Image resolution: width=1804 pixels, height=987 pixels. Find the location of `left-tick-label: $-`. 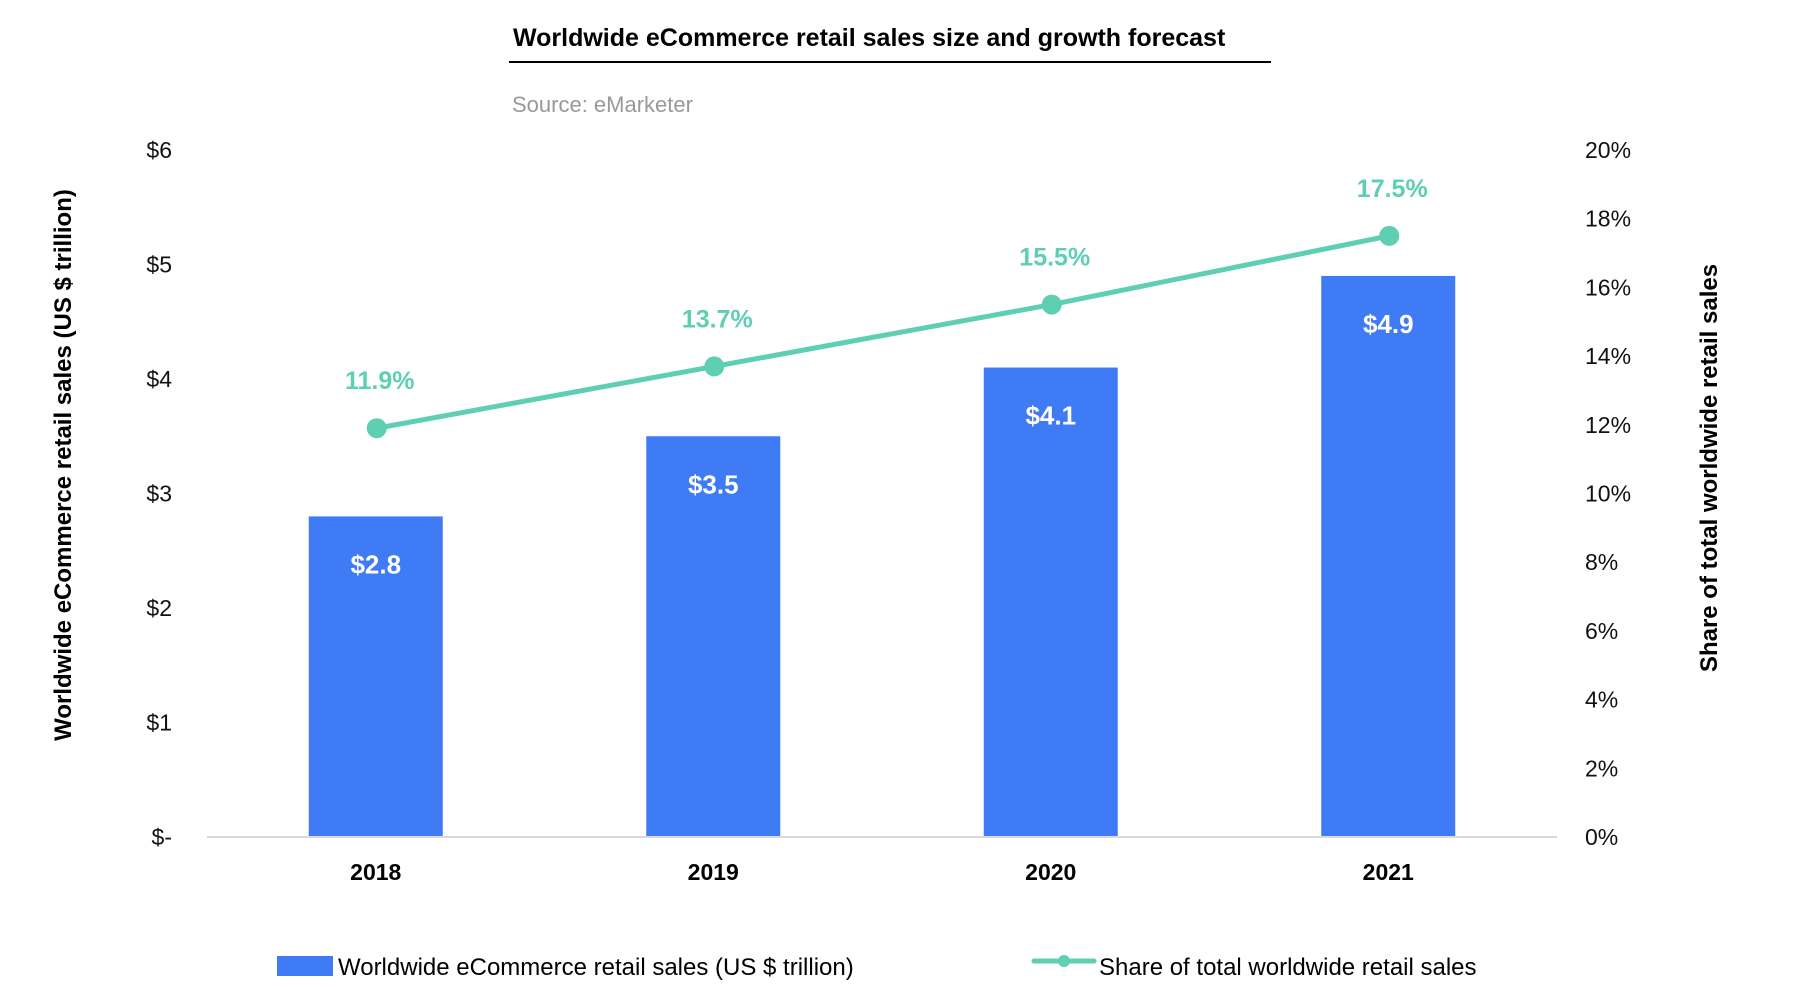

left-tick-label: $- is located at coordinates (162, 837).